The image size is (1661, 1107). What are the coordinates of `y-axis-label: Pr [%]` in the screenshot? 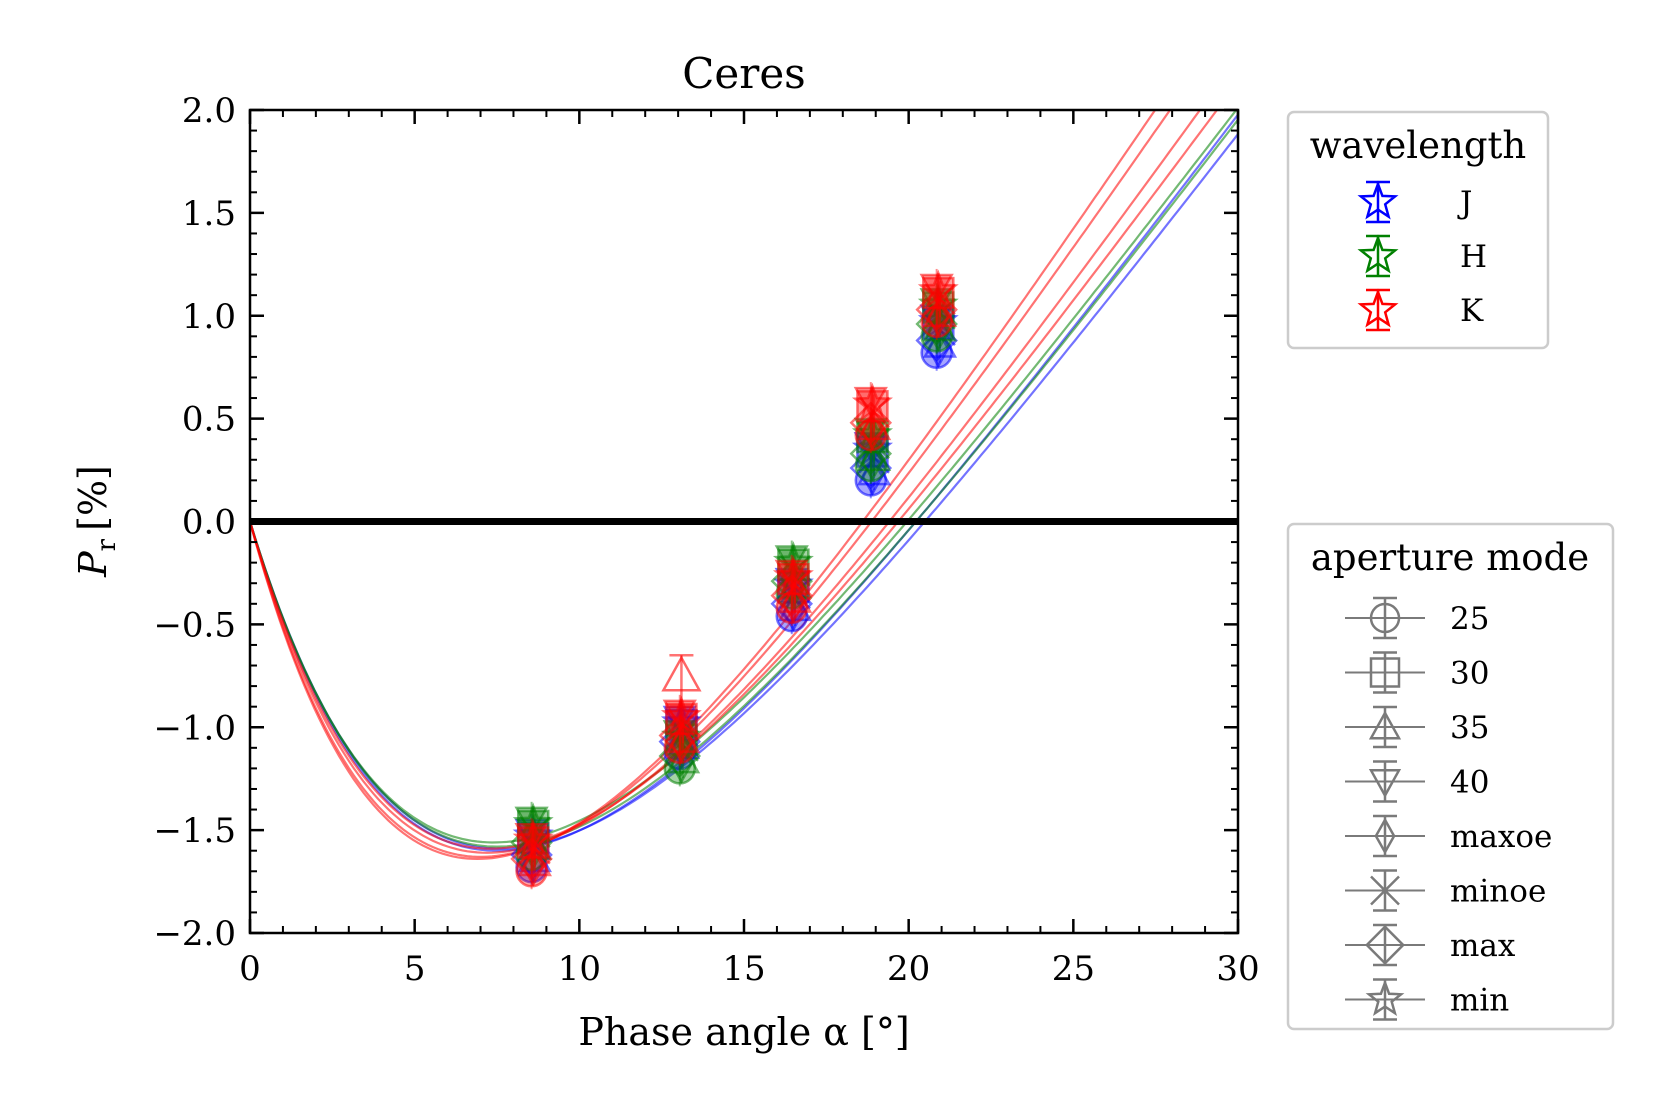 It's located at (96, 521).